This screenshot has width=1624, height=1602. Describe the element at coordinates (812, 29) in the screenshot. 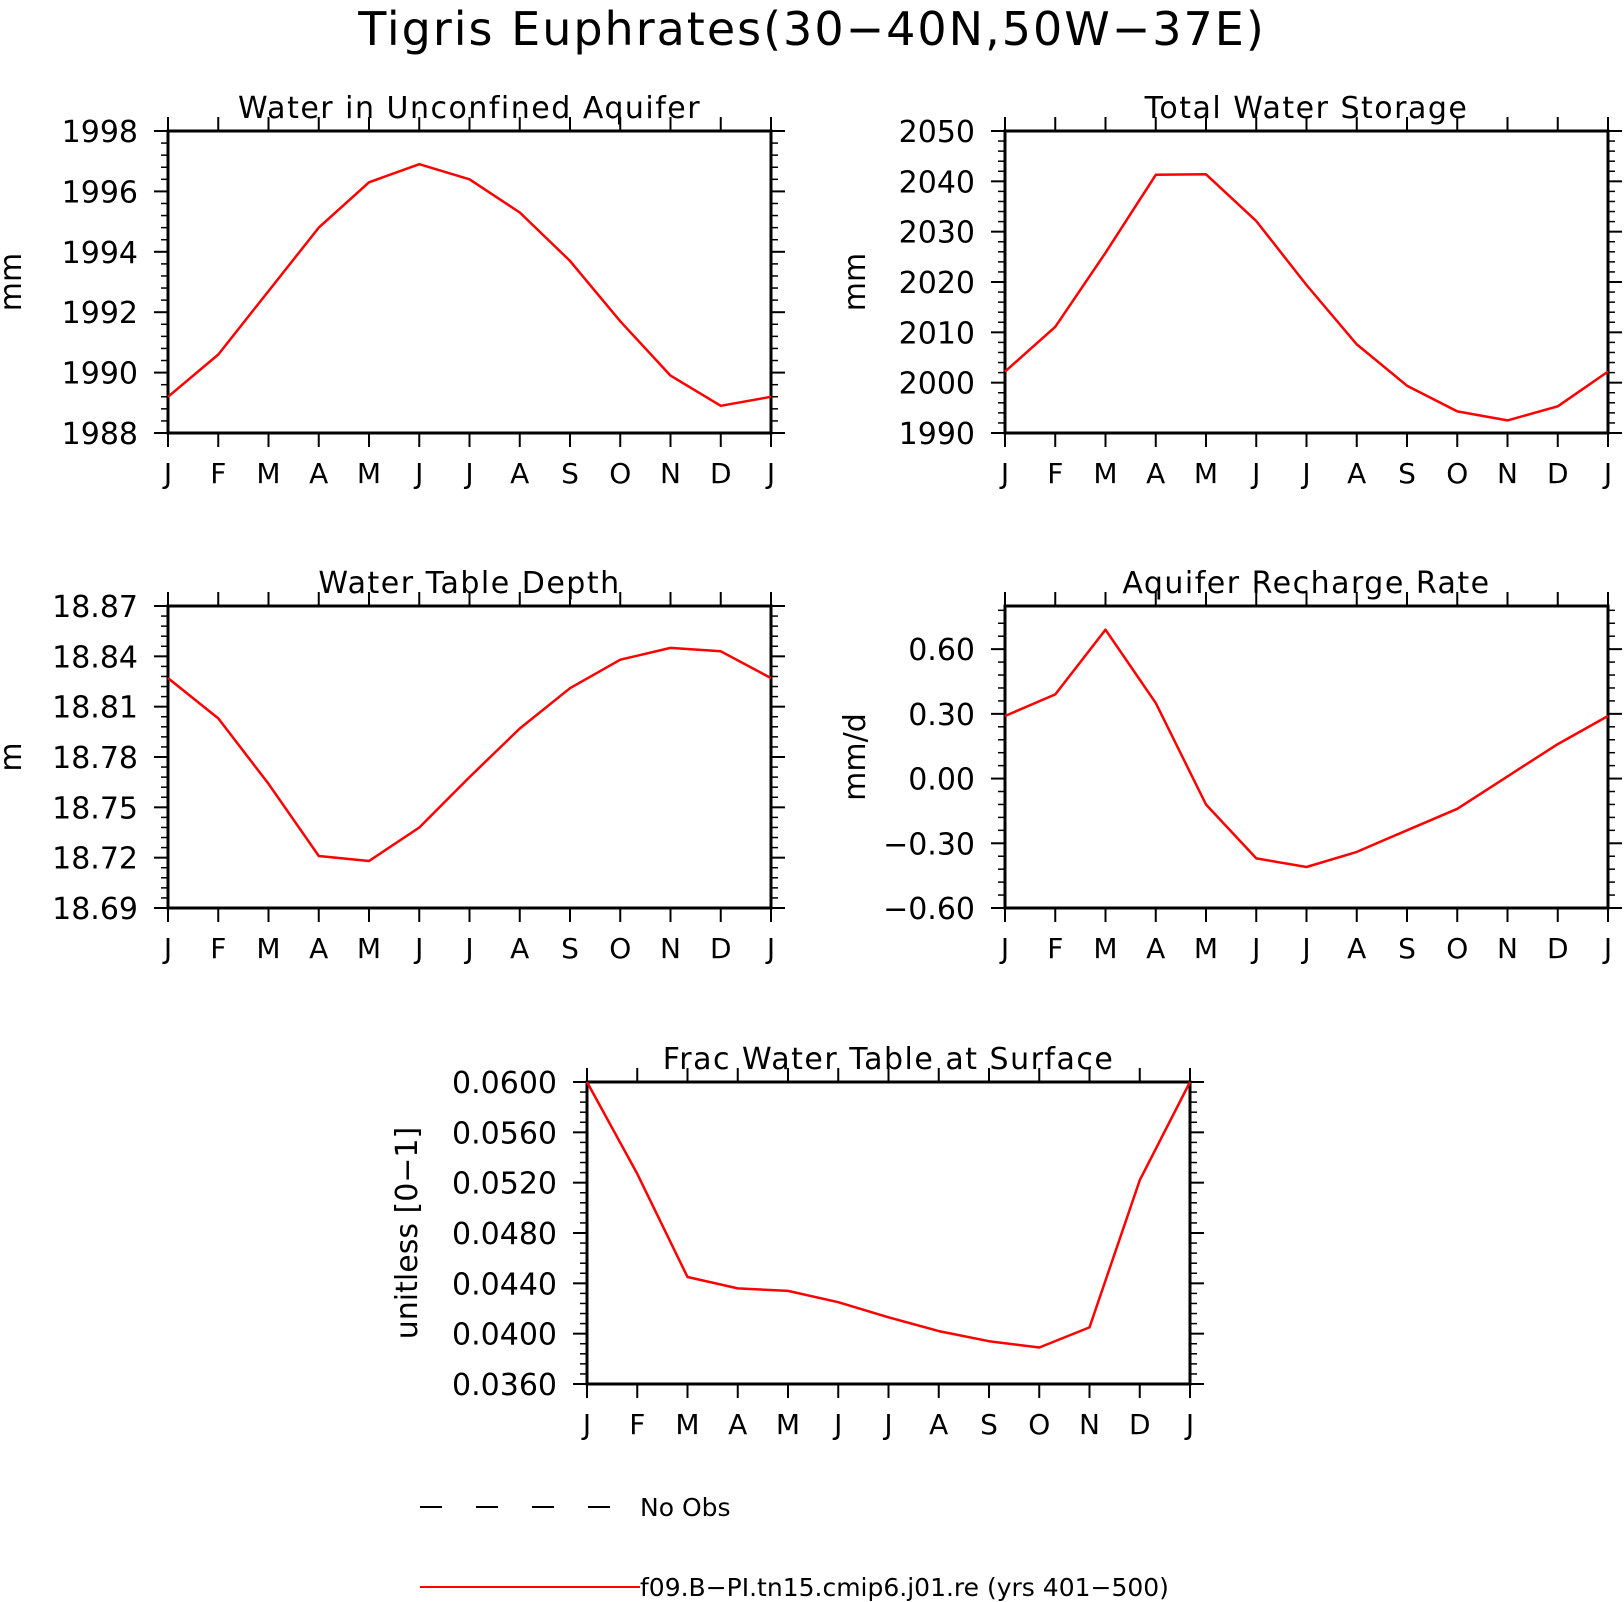

I see `page-title: Tigris Euphrates(30−40N,50W−37E)` at that location.